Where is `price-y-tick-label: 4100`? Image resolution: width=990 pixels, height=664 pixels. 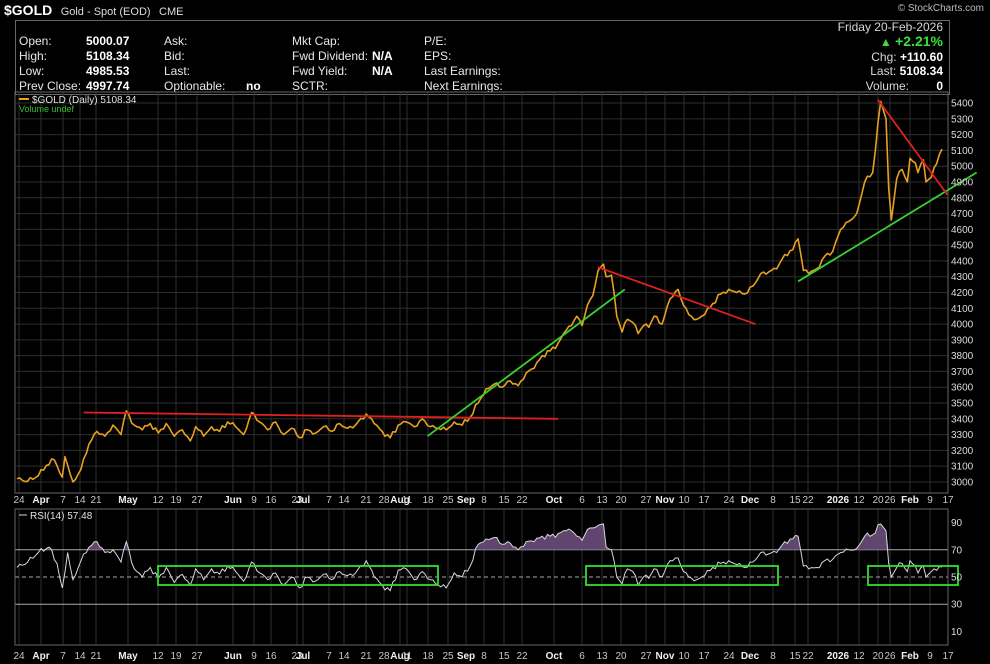 price-y-tick-label: 4100 is located at coordinates (962, 309).